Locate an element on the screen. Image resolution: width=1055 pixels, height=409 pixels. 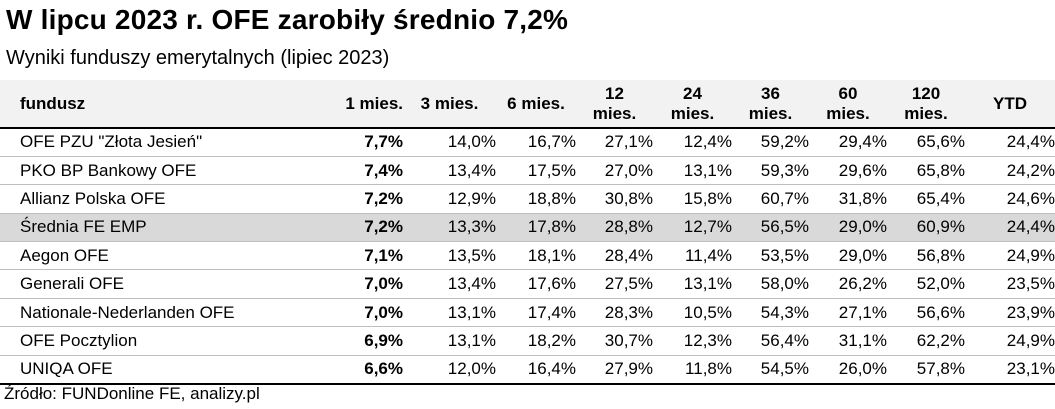
return-value-cell: 24,6% is located at coordinates (1010, 199).